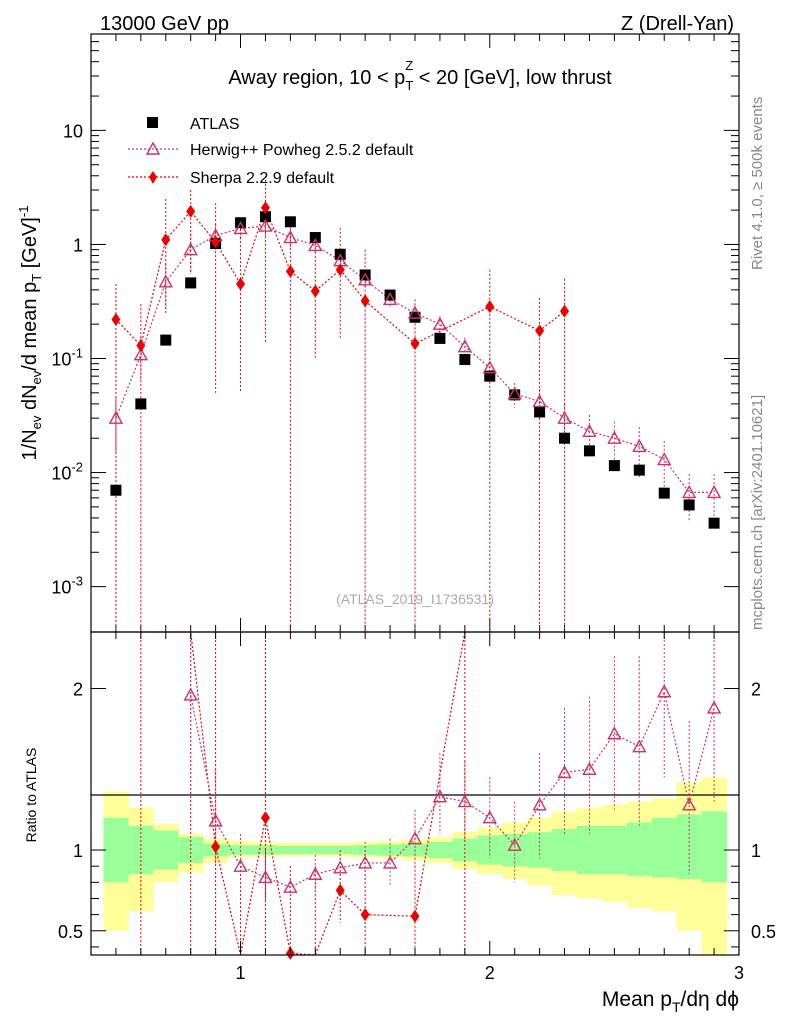 Image resolution: width=786 pixels, height=1024 pixels. What do you see at coordinates (241, 973) in the screenshot?
I see `x-tick-label: 1` at bounding box center [241, 973].